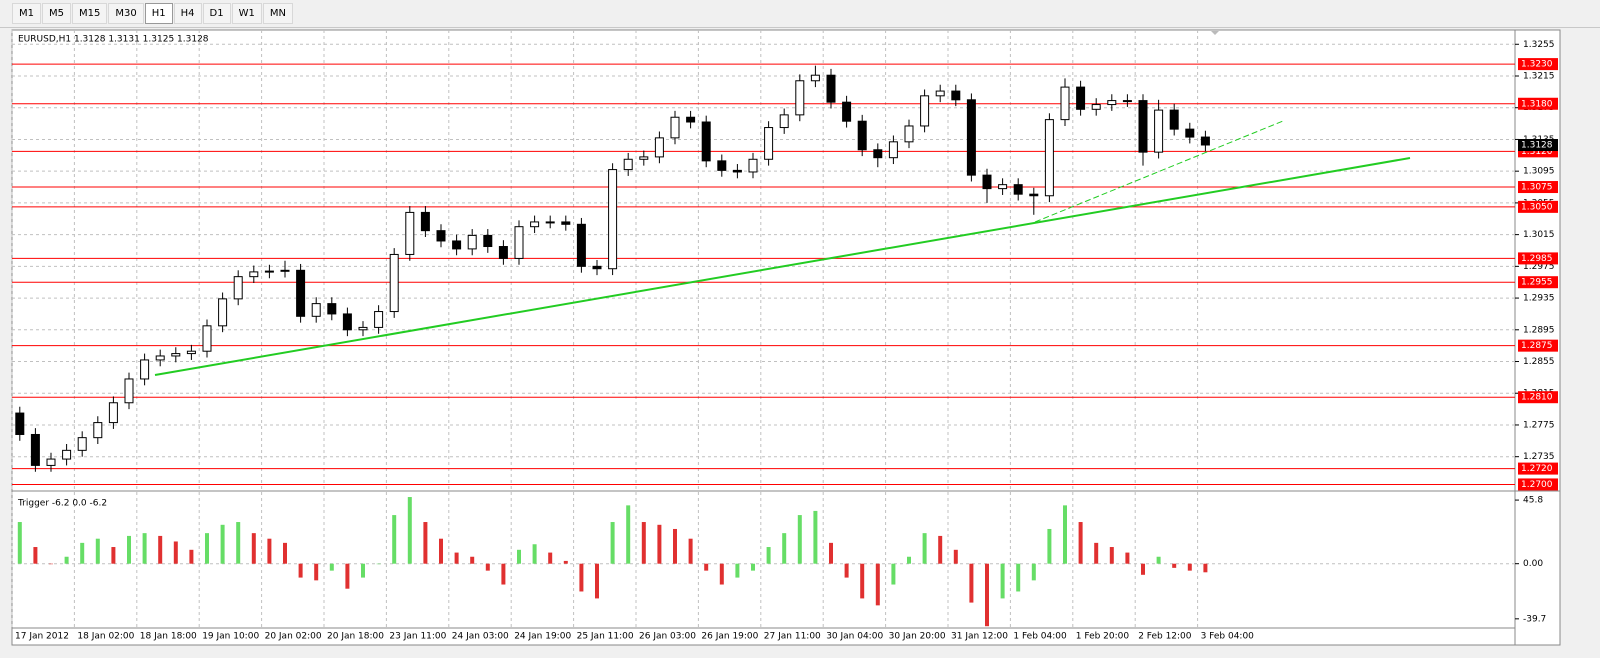 The image size is (1600, 658). I want to click on level-label: 1.2720, so click(1537, 469).